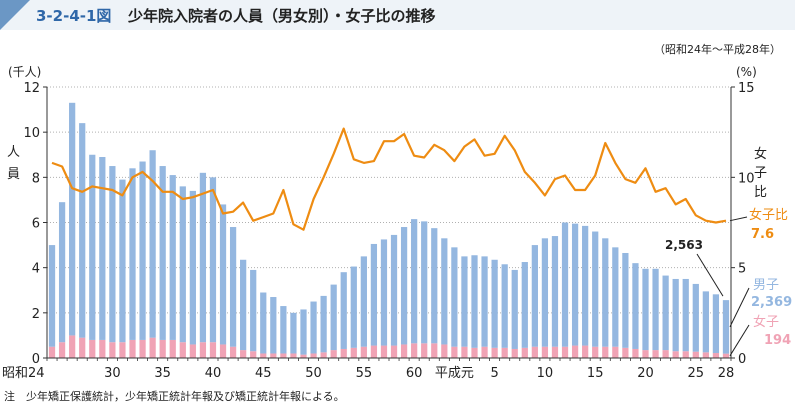  Describe the element at coordinates (742, 359) in the screenshot. I see `right-tick-label: 0` at that location.